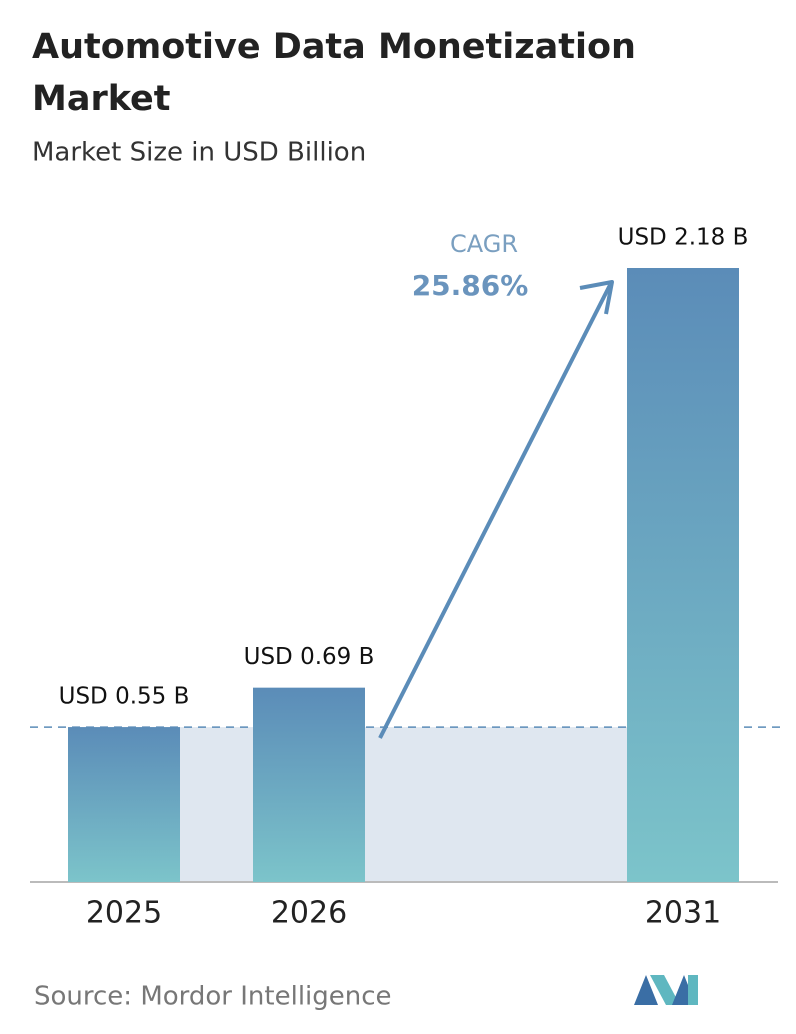 This screenshot has height=1034, width=796. I want to click on source: Source: Mordor Intelligence, so click(213, 997).